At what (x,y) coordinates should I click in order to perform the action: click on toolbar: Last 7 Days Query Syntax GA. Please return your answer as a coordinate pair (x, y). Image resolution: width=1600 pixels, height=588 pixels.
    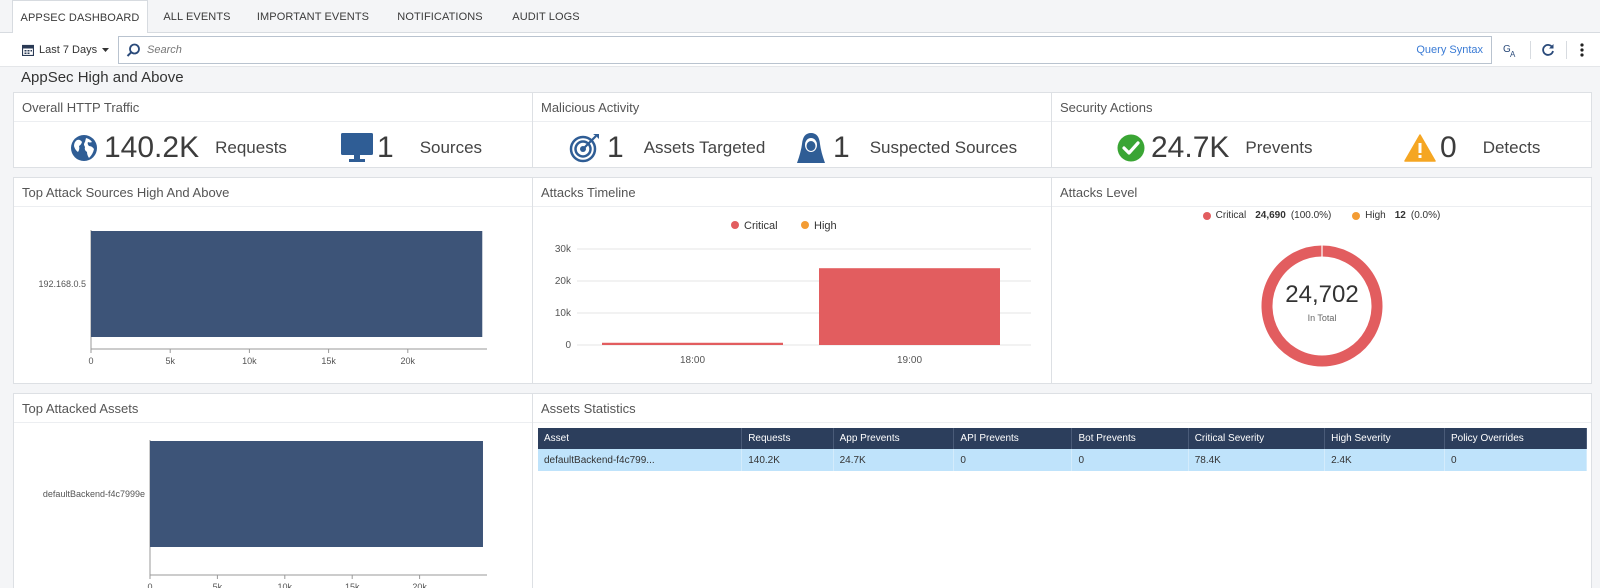
    Looking at the image, I should click on (800, 50).